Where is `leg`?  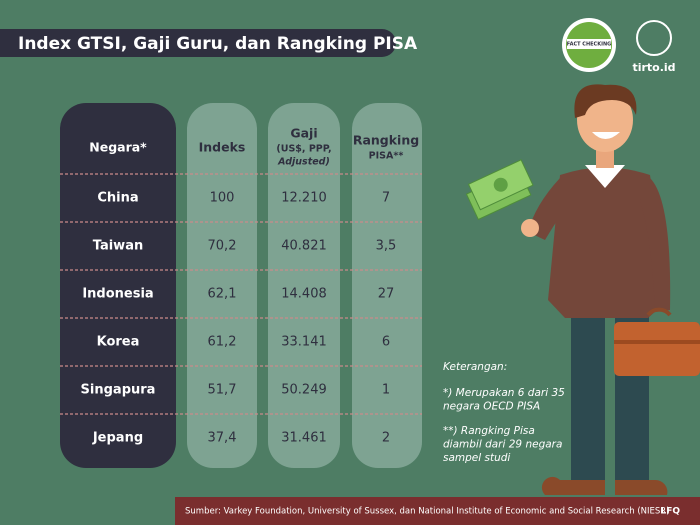
leg is located at coordinates (588, 390).